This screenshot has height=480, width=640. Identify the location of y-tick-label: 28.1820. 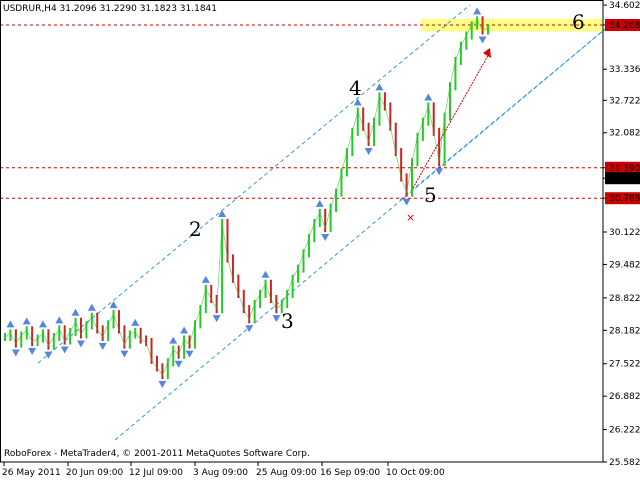
(624, 331).